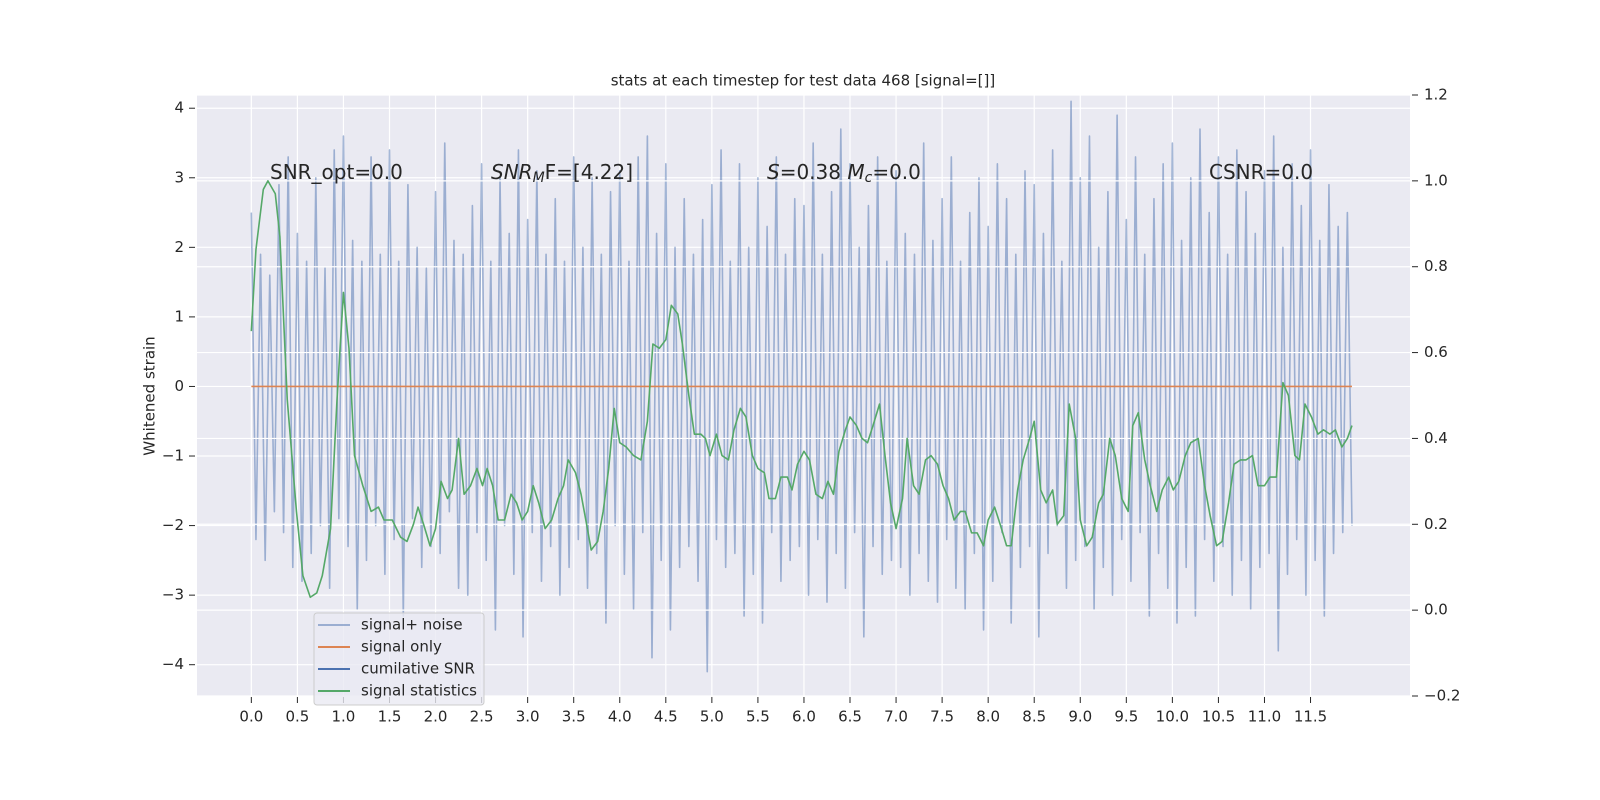 Image resolution: width=1600 pixels, height=800 pixels. Describe the element at coordinates (173, 664) in the screenshot. I see `y-tick-label: −4` at that location.